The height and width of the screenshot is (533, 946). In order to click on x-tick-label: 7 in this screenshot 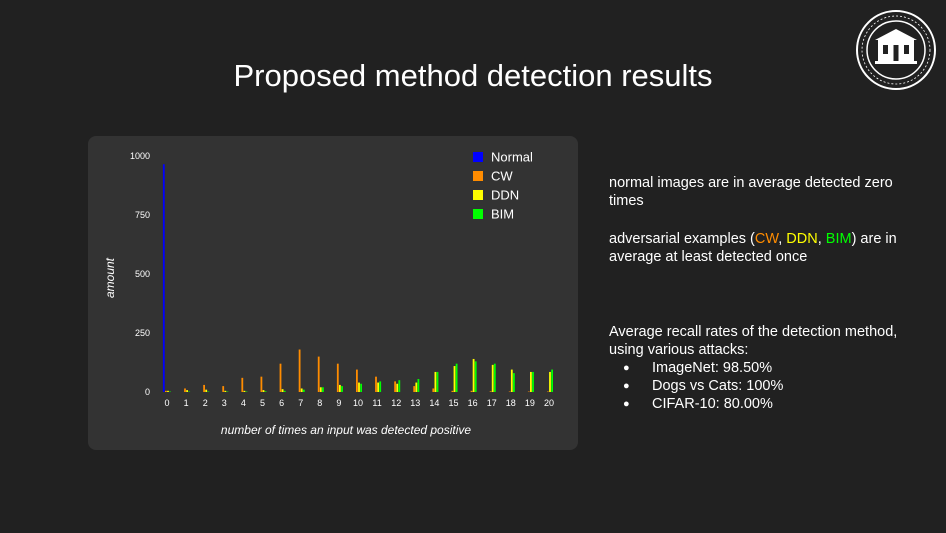, I will do `click(300, 403)`.